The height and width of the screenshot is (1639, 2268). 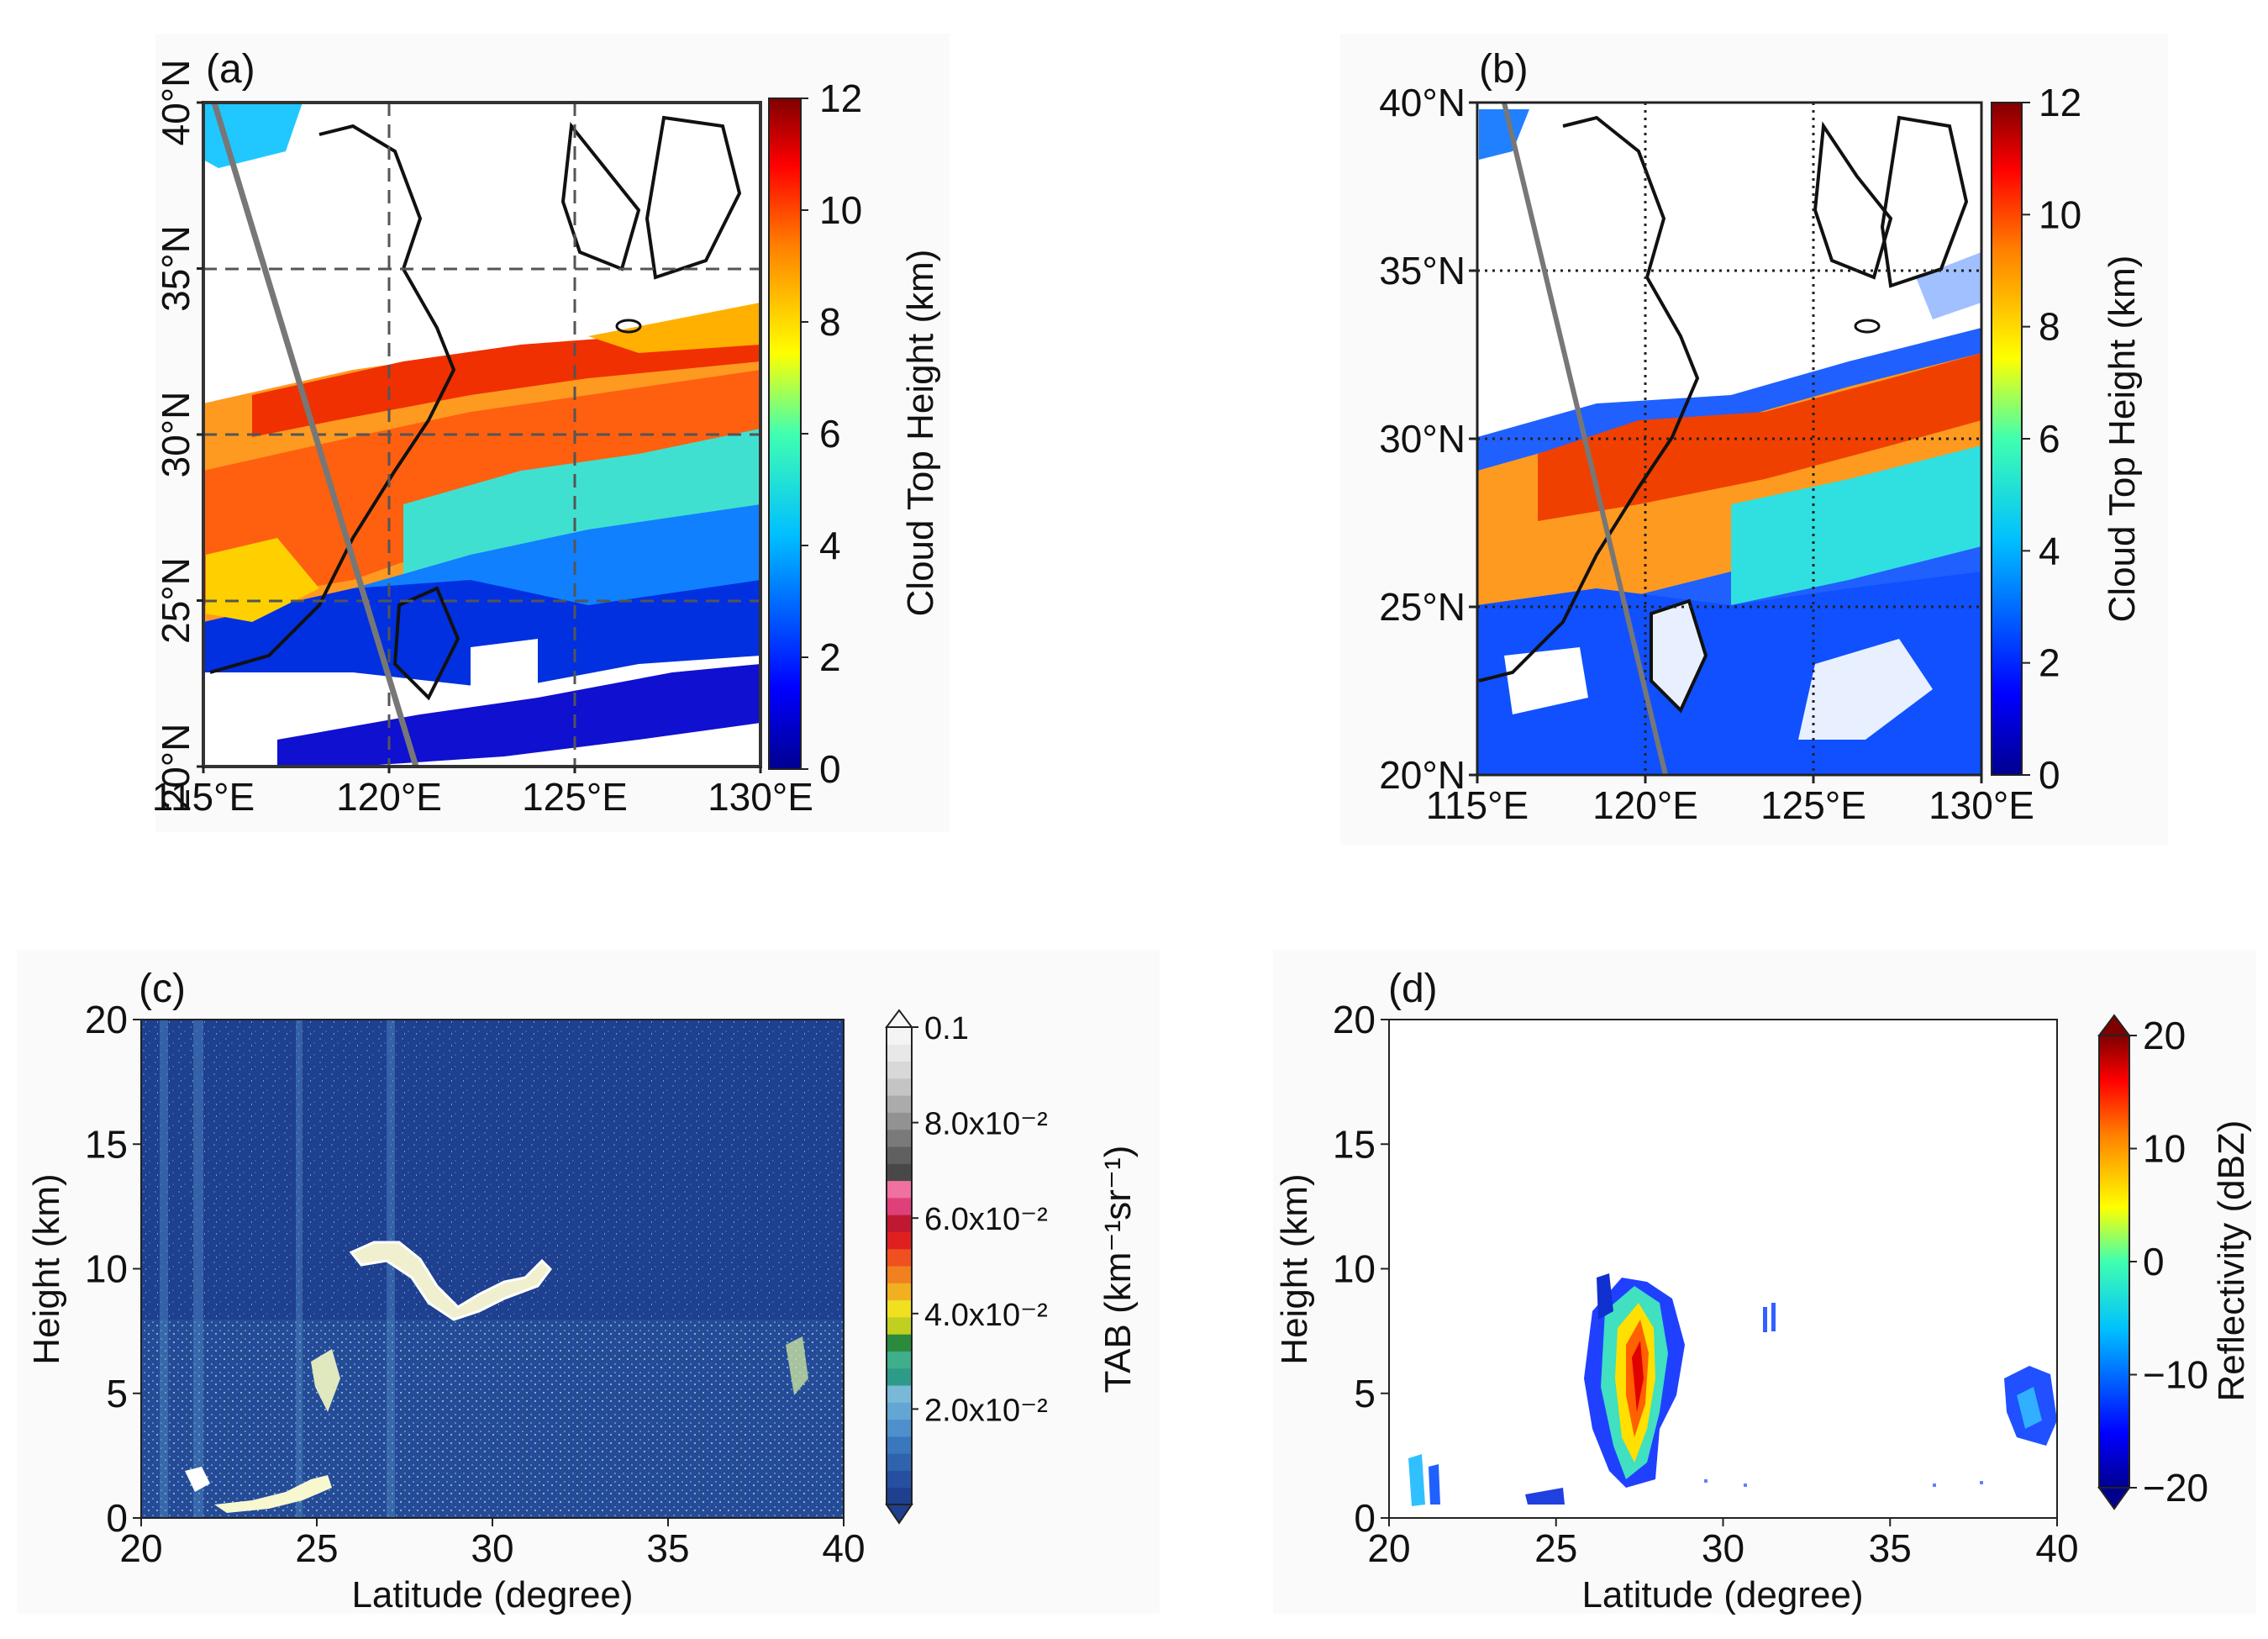 I want to click on panel-a-y-tick-label: 30°N, so click(x=175, y=435).